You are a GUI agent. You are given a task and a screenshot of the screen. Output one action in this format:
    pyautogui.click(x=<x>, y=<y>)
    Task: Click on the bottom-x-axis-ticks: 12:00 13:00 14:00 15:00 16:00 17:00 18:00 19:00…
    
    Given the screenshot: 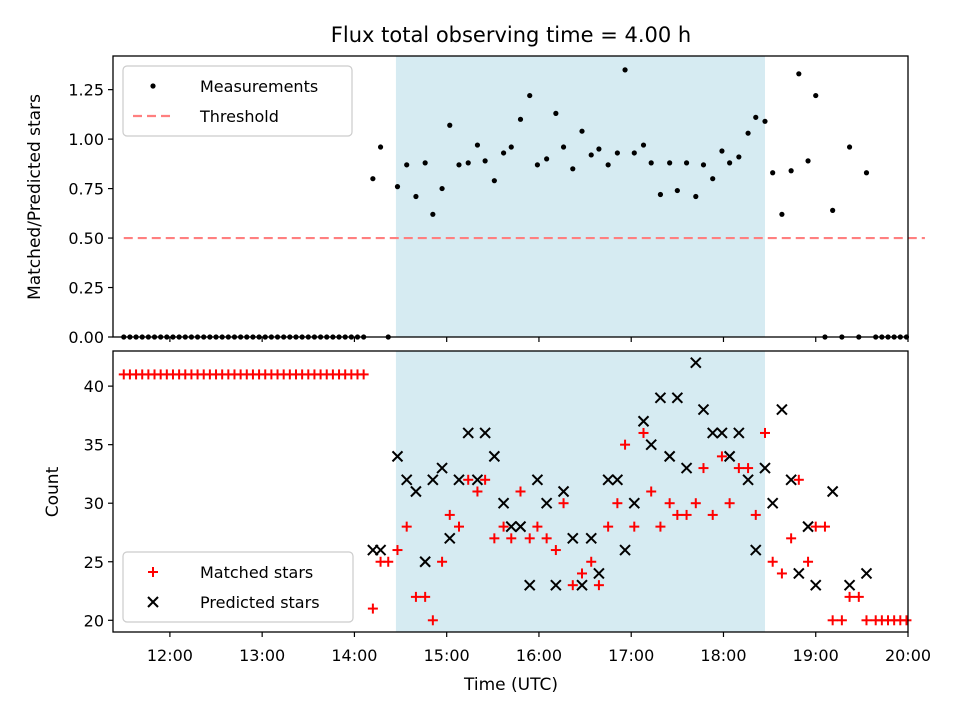 What is the action you would take?
    pyautogui.click(x=539, y=648)
    